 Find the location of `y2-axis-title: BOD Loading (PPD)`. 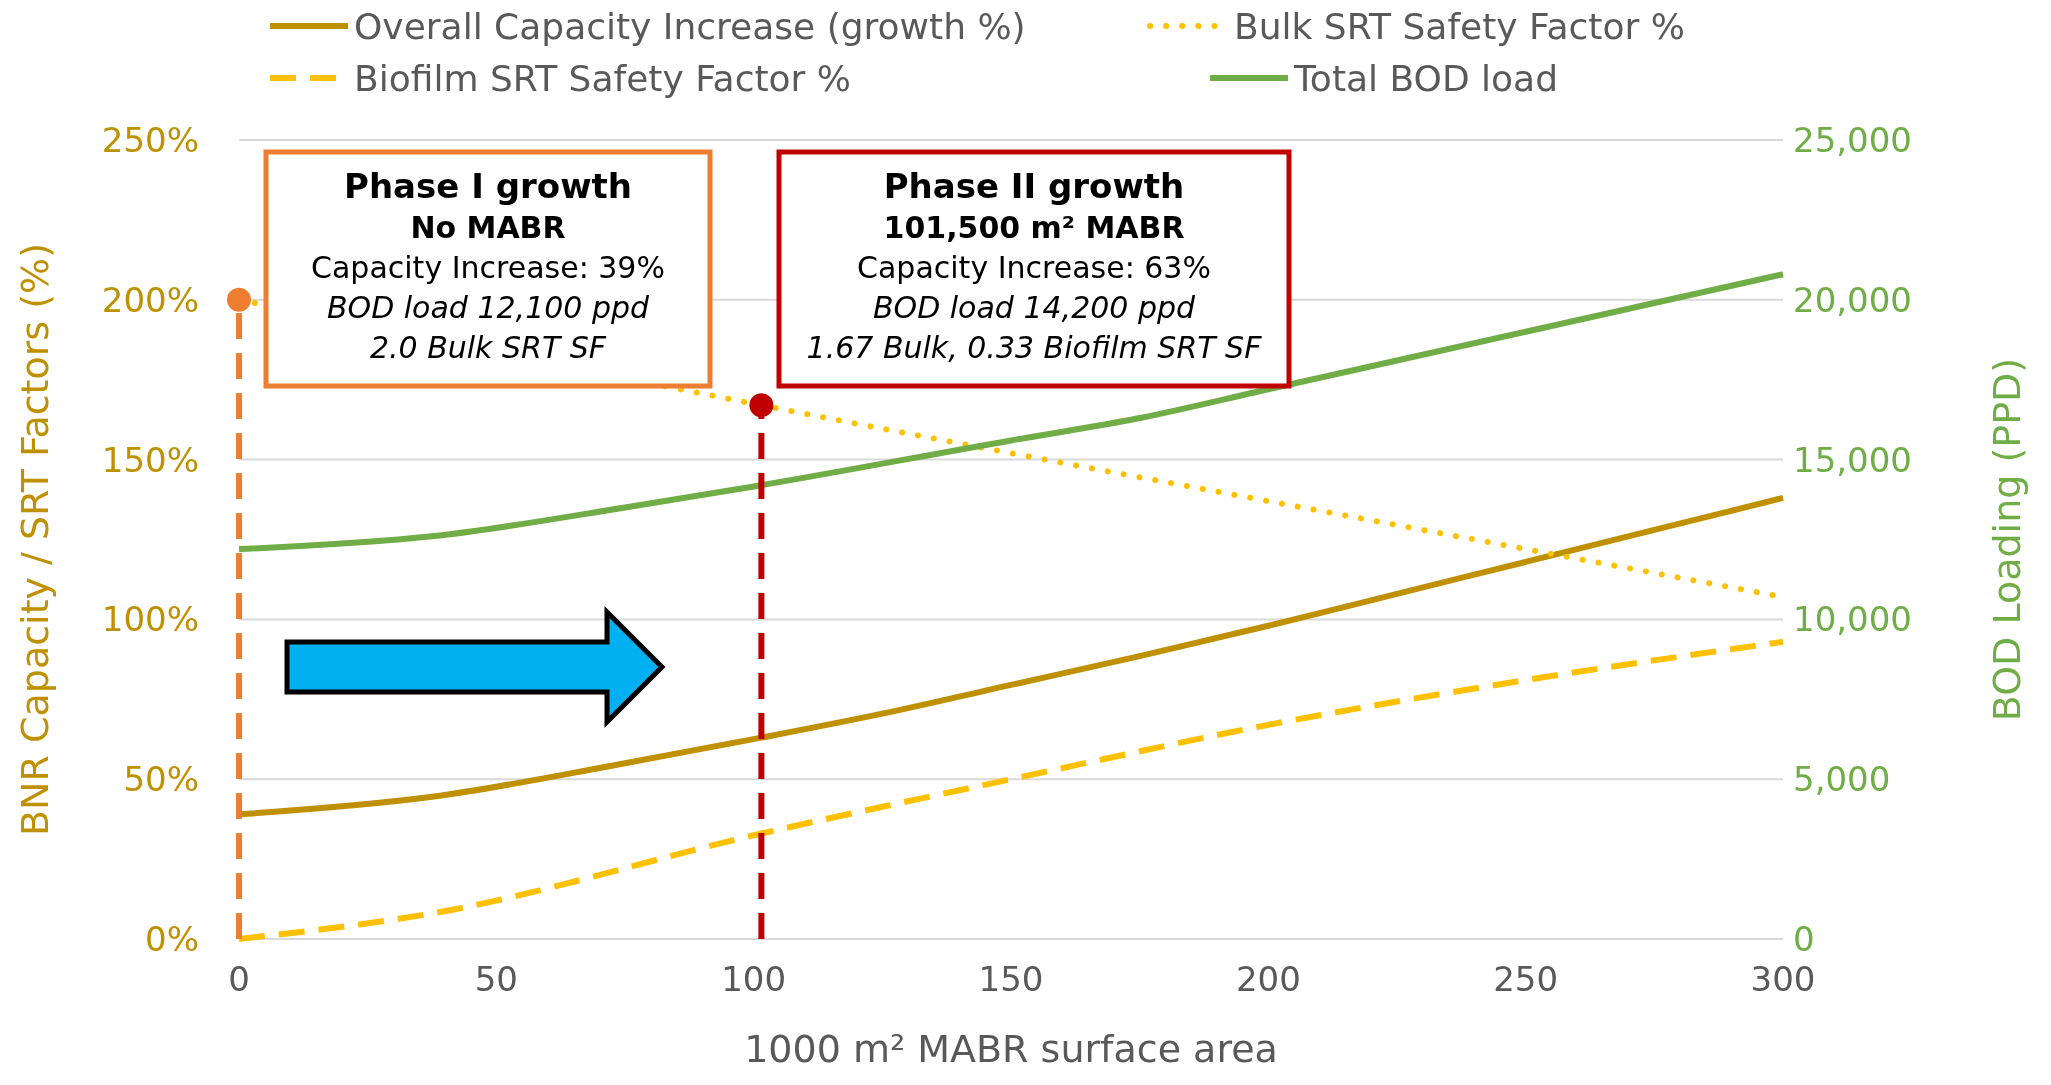

y2-axis-title: BOD Loading (PPD) is located at coordinates (2007, 539).